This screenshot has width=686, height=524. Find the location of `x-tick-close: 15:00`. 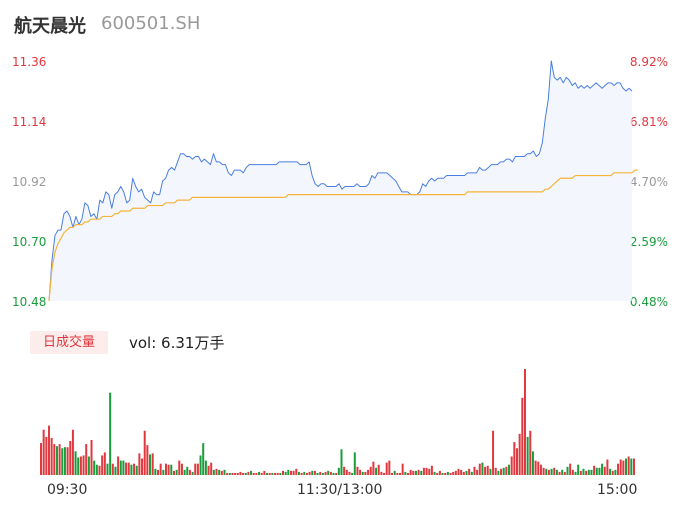

x-tick-close: 15:00 is located at coordinates (617, 490).